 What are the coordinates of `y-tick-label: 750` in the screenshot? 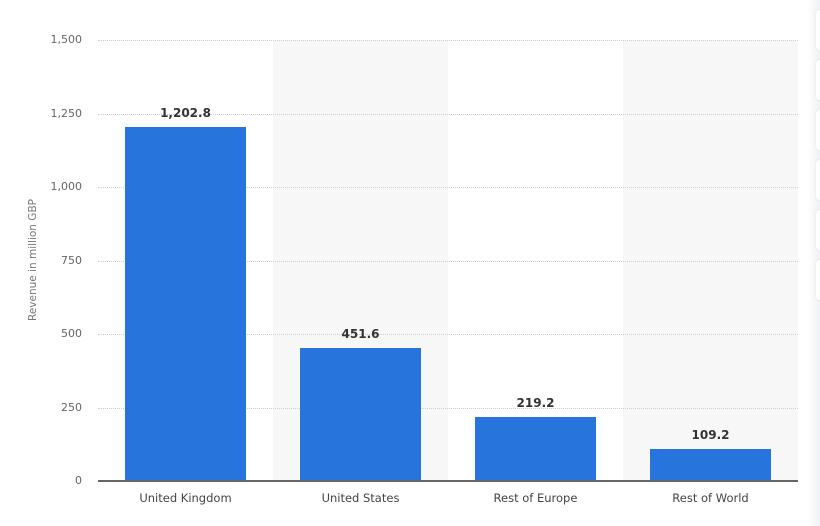 It's located at (71, 260).